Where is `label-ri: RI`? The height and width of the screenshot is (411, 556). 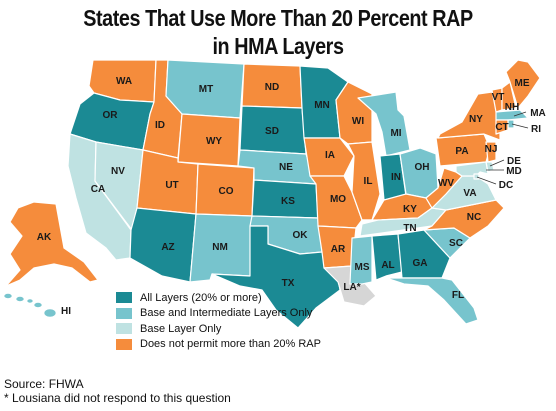 label-ri: RI is located at coordinates (536, 129).